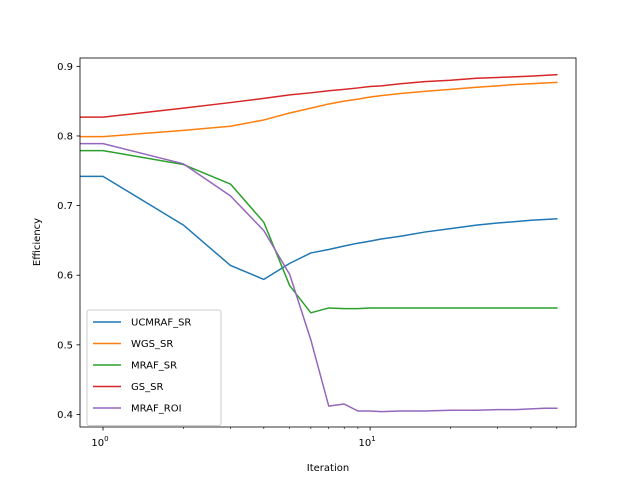  What do you see at coordinates (68, 241) in the screenshot?
I see `y-axis: 0.4 0.5 0.6 0.7 0.8 0.9` at bounding box center [68, 241].